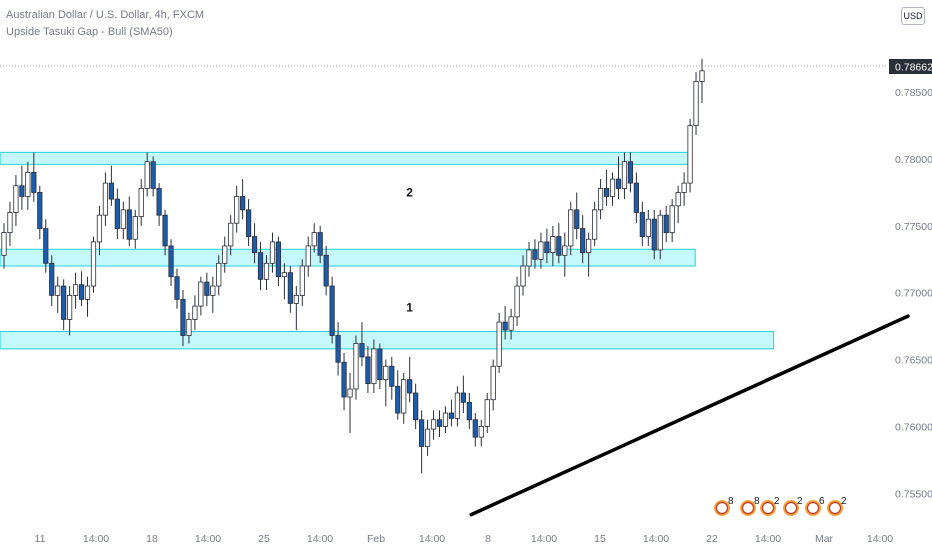  Describe the element at coordinates (913, 16) in the screenshot. I see `currency-button: USD` at that location.